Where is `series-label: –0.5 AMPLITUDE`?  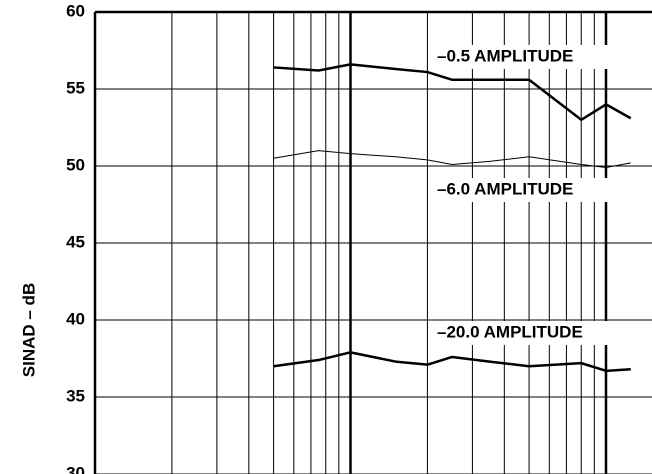
series-label: –0.5 AMPLITUDE is located at coordinates (505, 55).